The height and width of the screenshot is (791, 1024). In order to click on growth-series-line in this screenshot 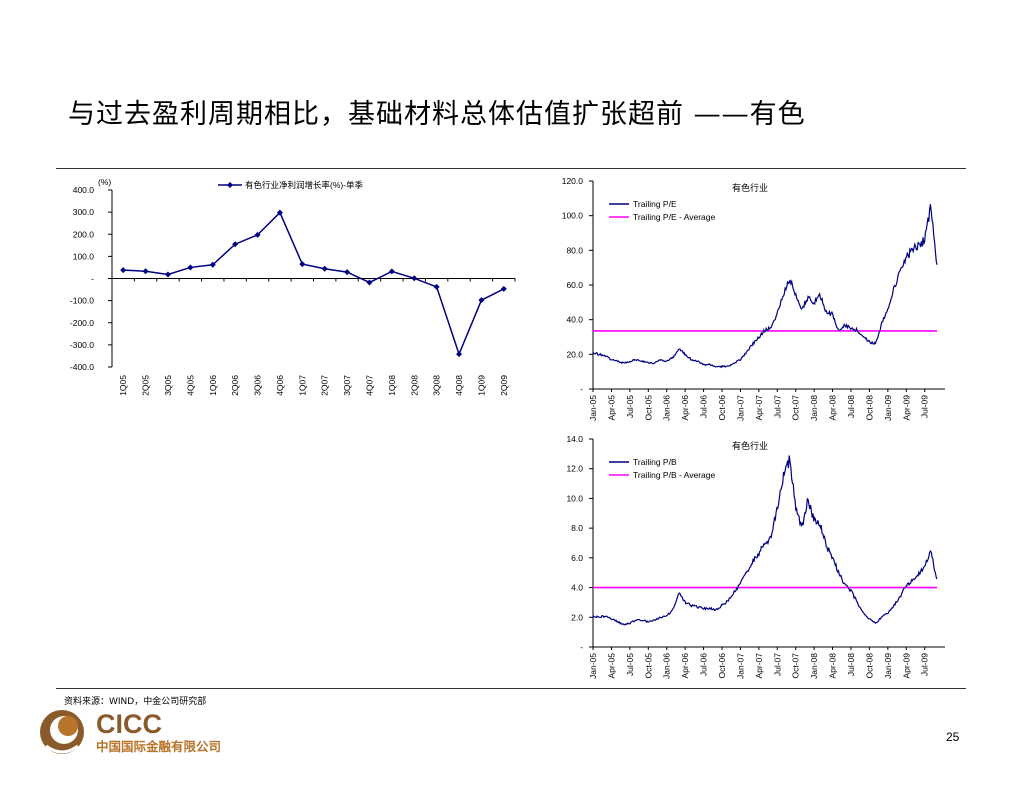, I will do `click(314, 284)`.